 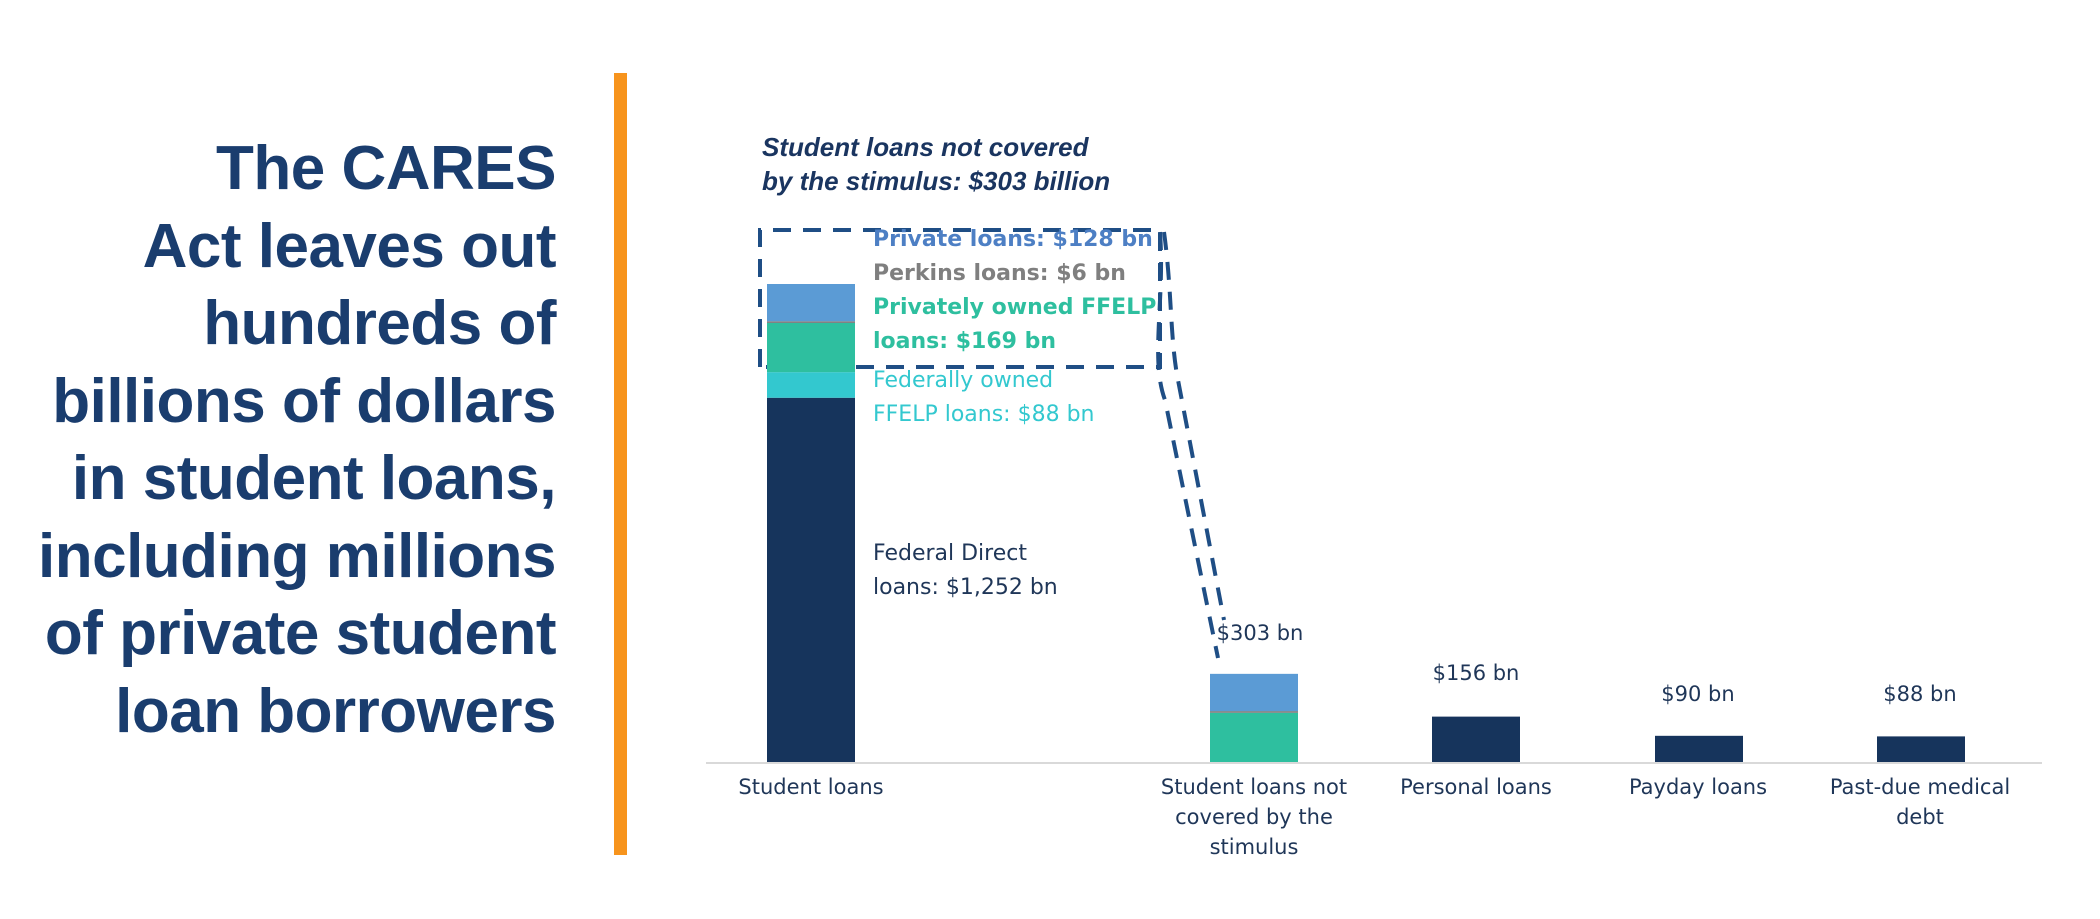 I want to click on value-label: $303 bn, so click(x=1260, y=633).